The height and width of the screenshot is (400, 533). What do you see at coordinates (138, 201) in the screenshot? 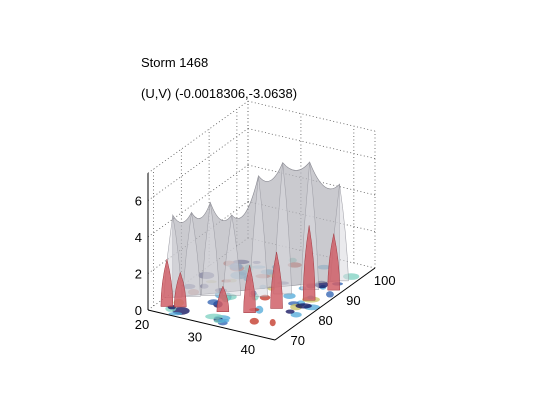
I see `z-tick-label: 6` at bounding box center [138, 201].